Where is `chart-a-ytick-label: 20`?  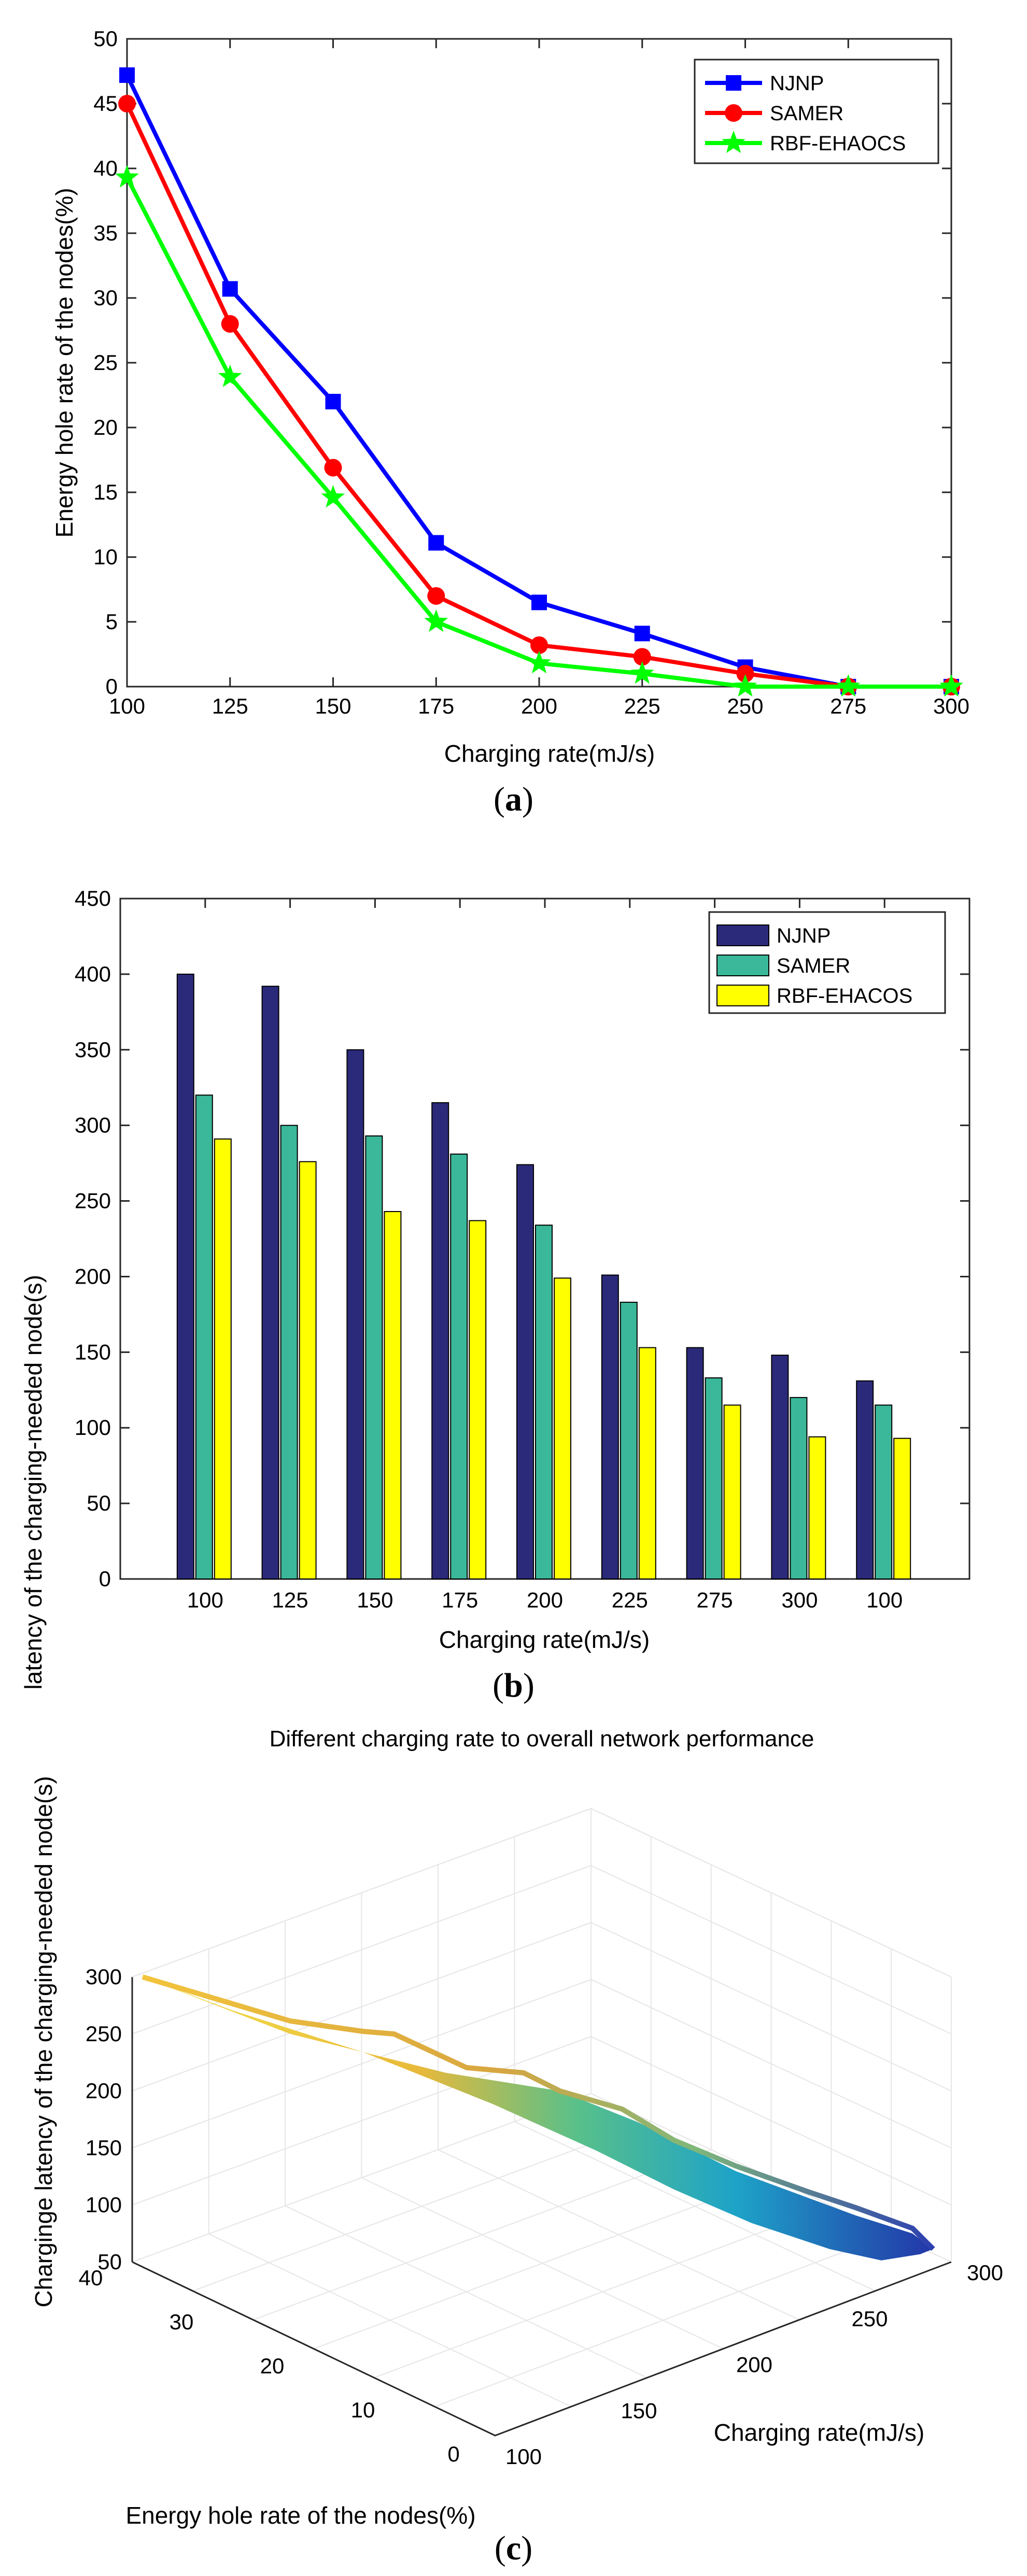 chart-a-ytick-label: 20 is located at coordinates (105, 427).